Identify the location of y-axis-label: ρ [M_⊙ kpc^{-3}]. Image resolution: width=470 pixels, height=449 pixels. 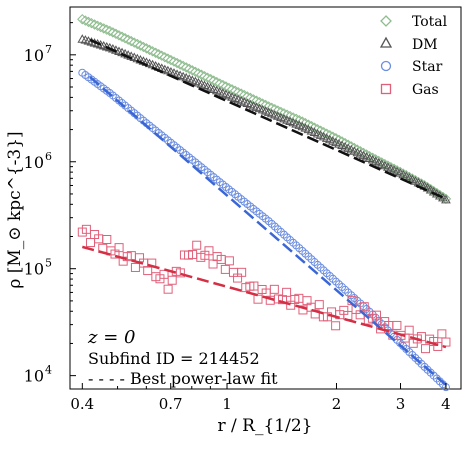
(15, 209).